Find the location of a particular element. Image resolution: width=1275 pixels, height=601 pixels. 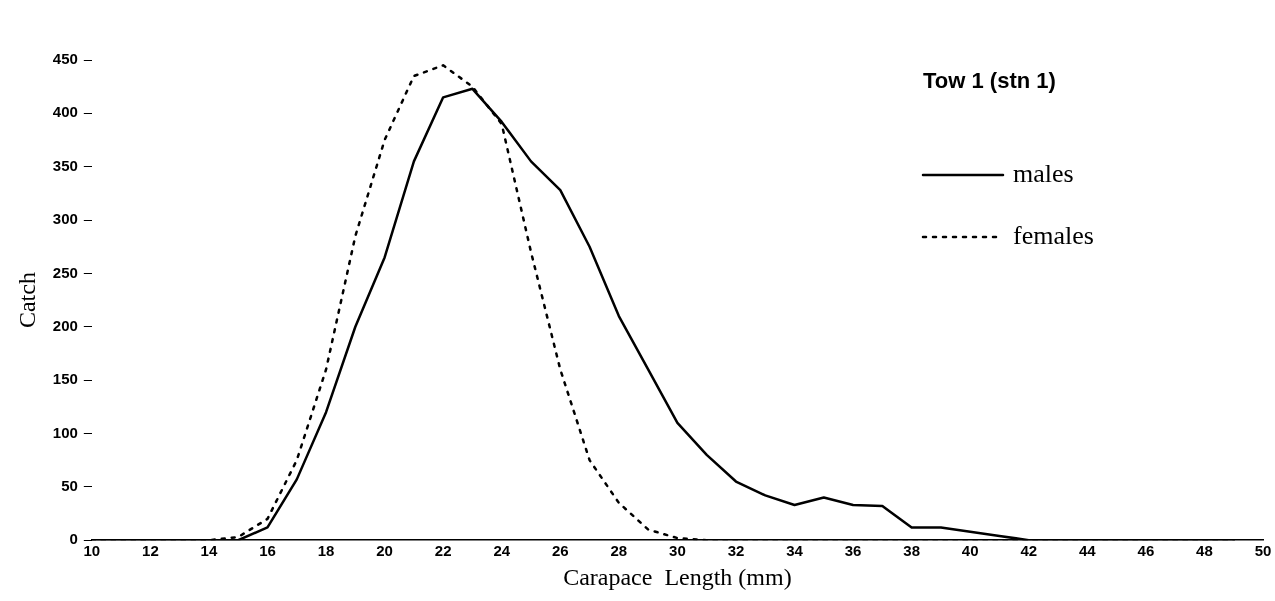

x-tick-label: 18 is located at coordinates (326, 551).